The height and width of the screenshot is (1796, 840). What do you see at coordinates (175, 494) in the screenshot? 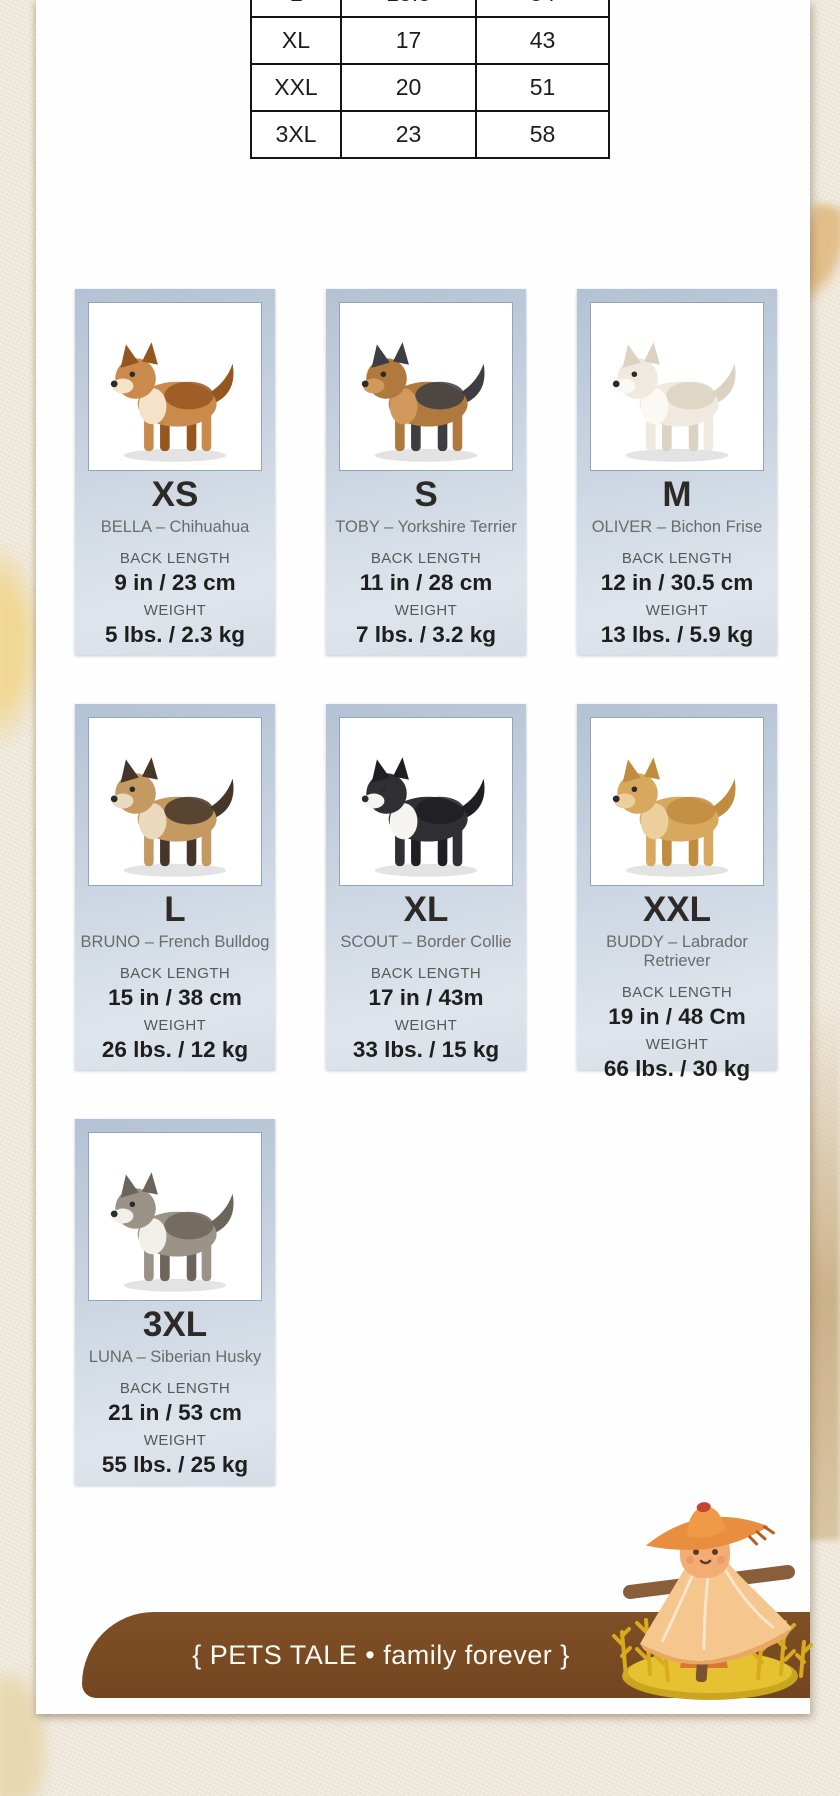
I see `card-size-label: XS` at bounding box center [175, 494].